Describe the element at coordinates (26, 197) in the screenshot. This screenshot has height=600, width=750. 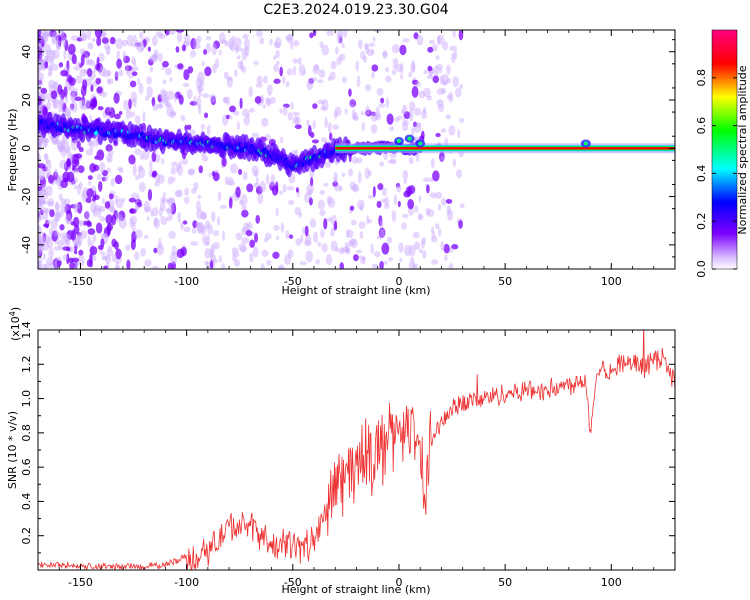
I see `spectrogram-y-tick-label-1: -20` at that location.